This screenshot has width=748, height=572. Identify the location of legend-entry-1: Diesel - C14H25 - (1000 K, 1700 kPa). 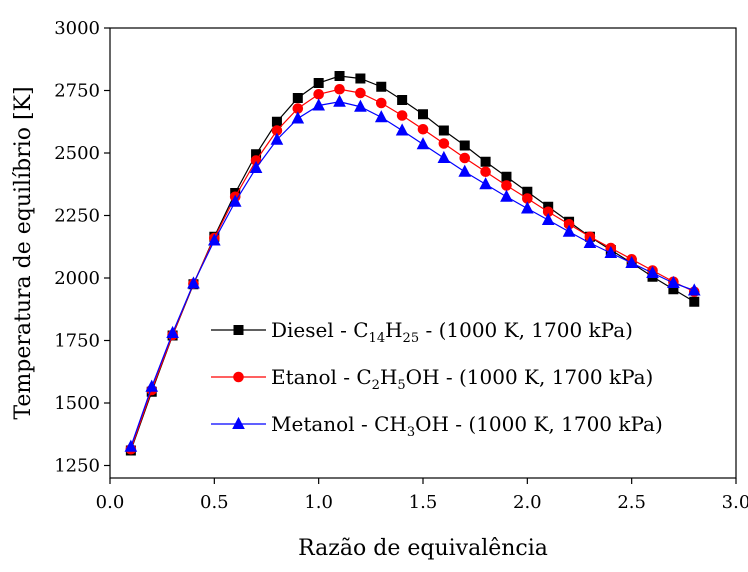
(422, 332).